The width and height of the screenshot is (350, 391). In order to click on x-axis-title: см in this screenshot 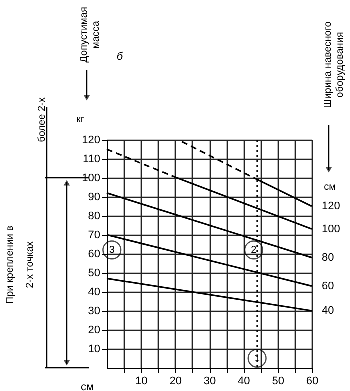, I will do `click(87, 386)`.